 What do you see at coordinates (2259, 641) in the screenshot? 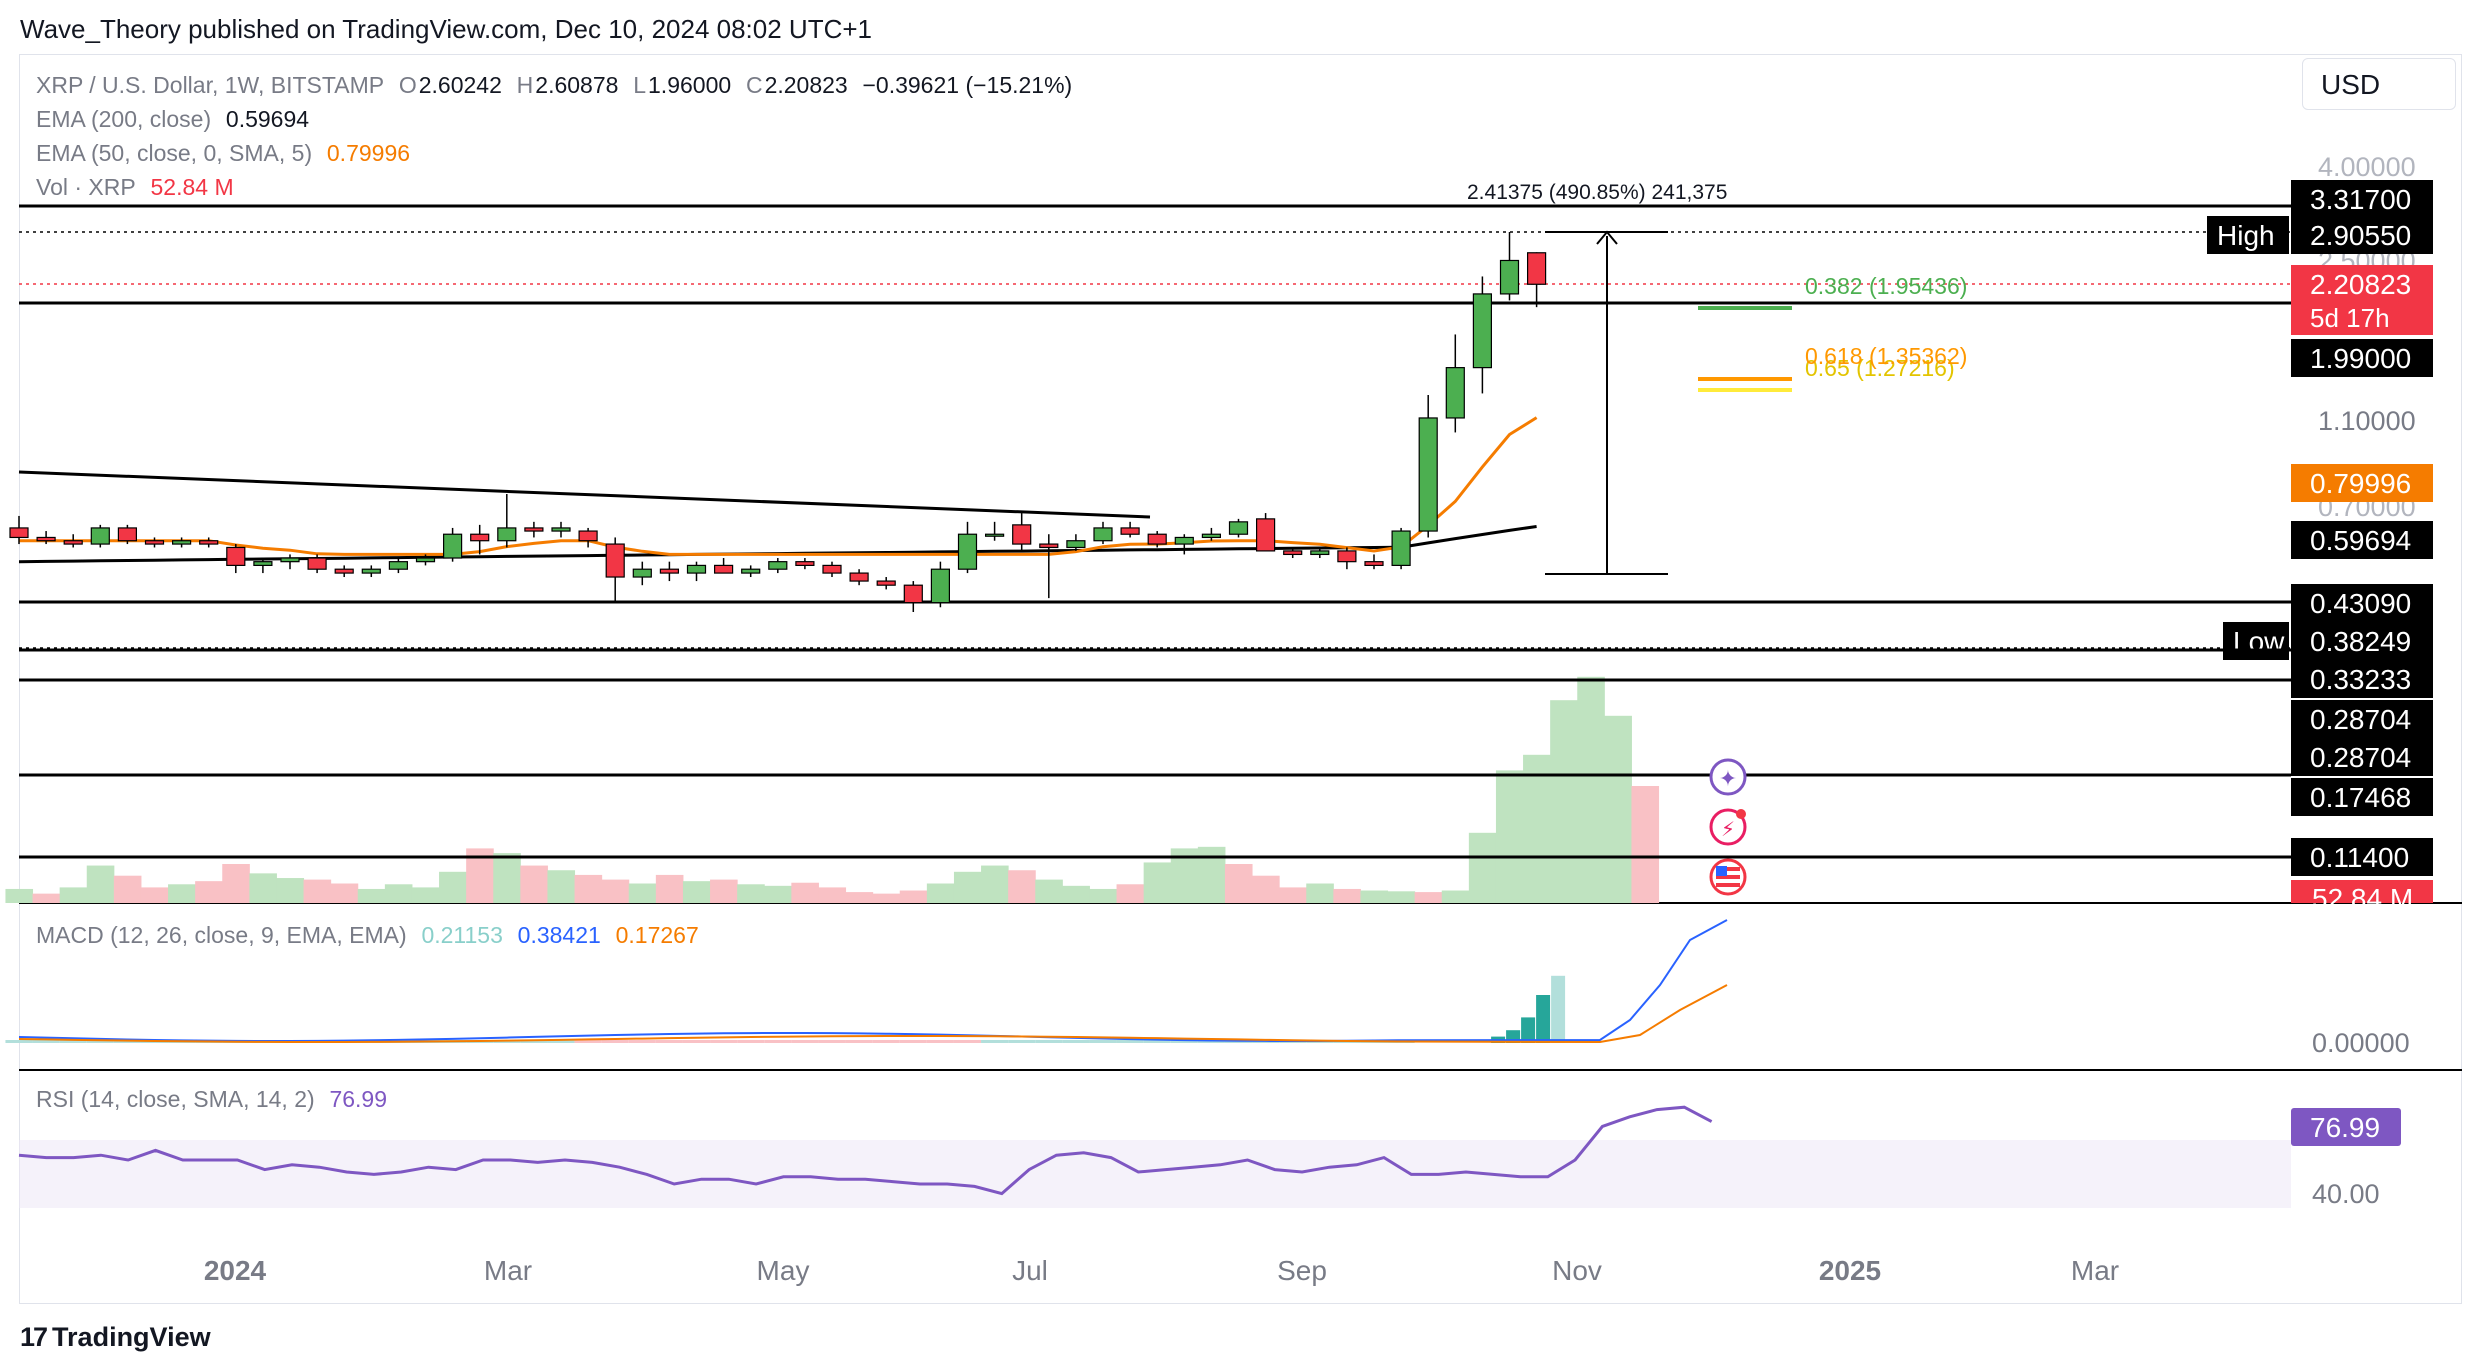
I see `level-tag-text: Low` at bounding box center [2259, 641].